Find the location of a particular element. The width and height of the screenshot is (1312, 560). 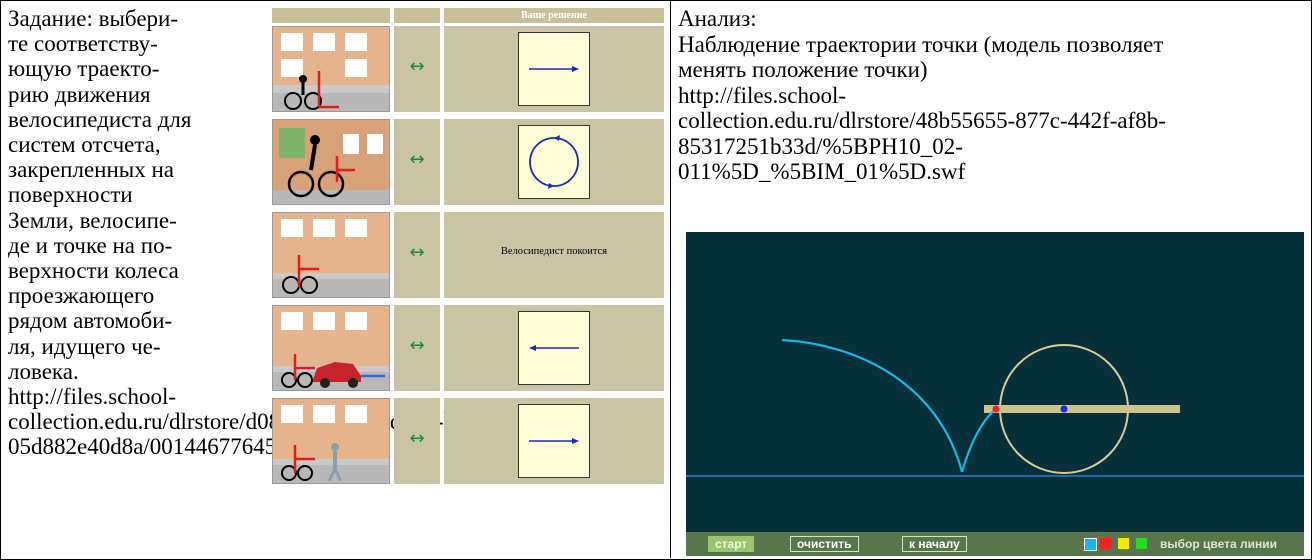

tracked-point is located at coordinates (996, 409).